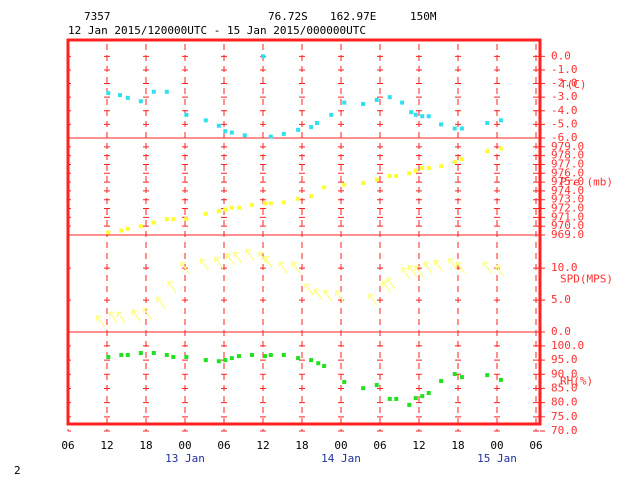  I want to click on y-tick-label: 100.0, so click(567, 345).